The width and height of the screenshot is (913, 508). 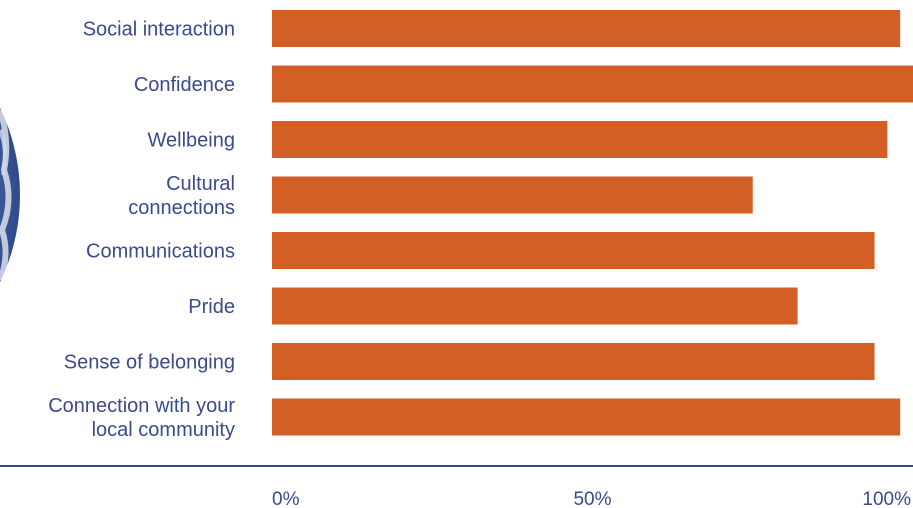 What do you see at coordinates (181, 196) in the screenshot?
I see `category-label: Cultural connections` at bounding box center [181, 196].